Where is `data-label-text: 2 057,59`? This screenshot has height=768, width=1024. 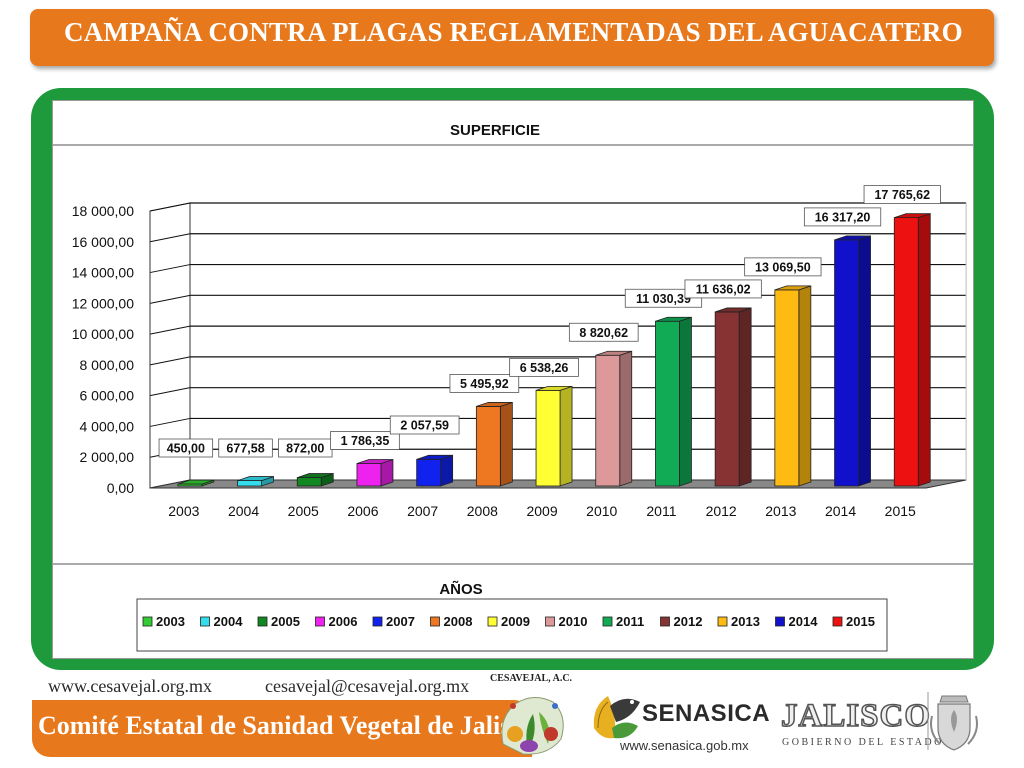
data-label-text: 2 057,59 is located at coordinates (424, 426).